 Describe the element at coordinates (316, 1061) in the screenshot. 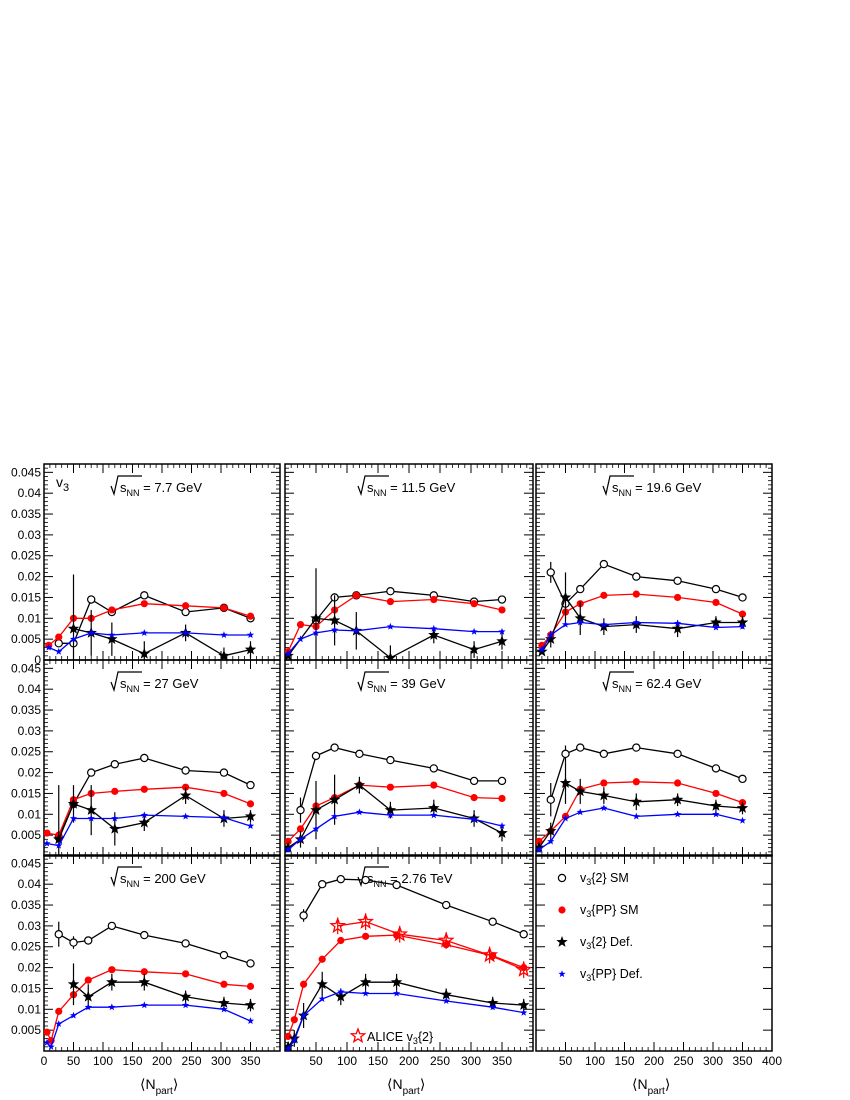

I see `x-tick-label: 50` at that location.